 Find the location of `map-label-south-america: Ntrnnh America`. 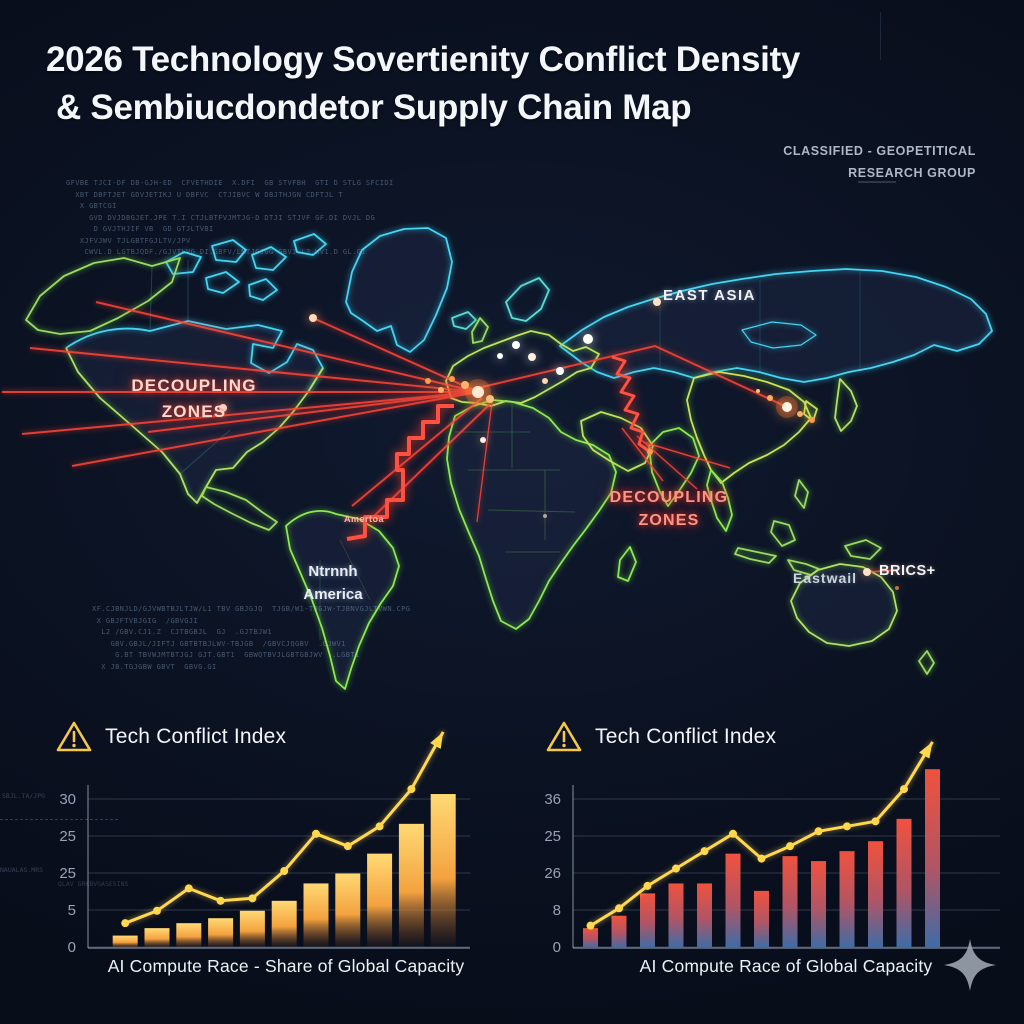

map-label-south-america: Ntrnnh America is located at coordinates (333, 583).